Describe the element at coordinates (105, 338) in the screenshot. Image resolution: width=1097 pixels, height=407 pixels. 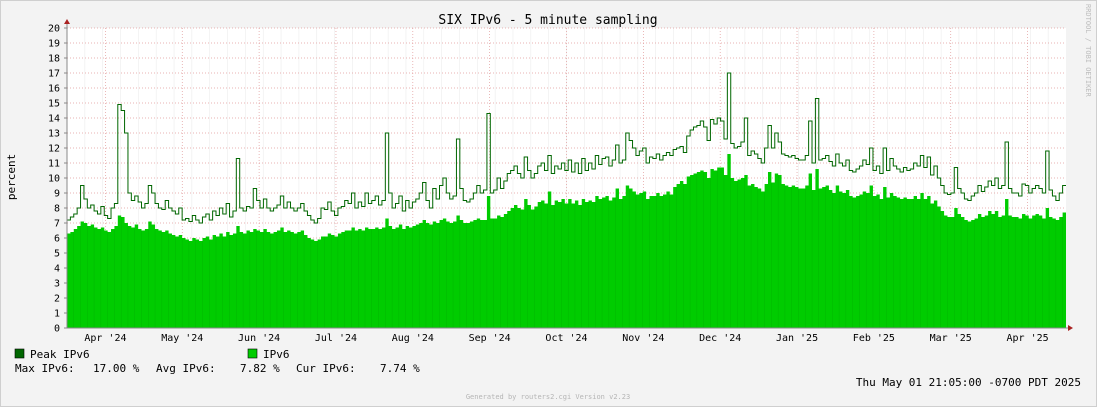
I see `x-tick-label: Apr '24` at that location.